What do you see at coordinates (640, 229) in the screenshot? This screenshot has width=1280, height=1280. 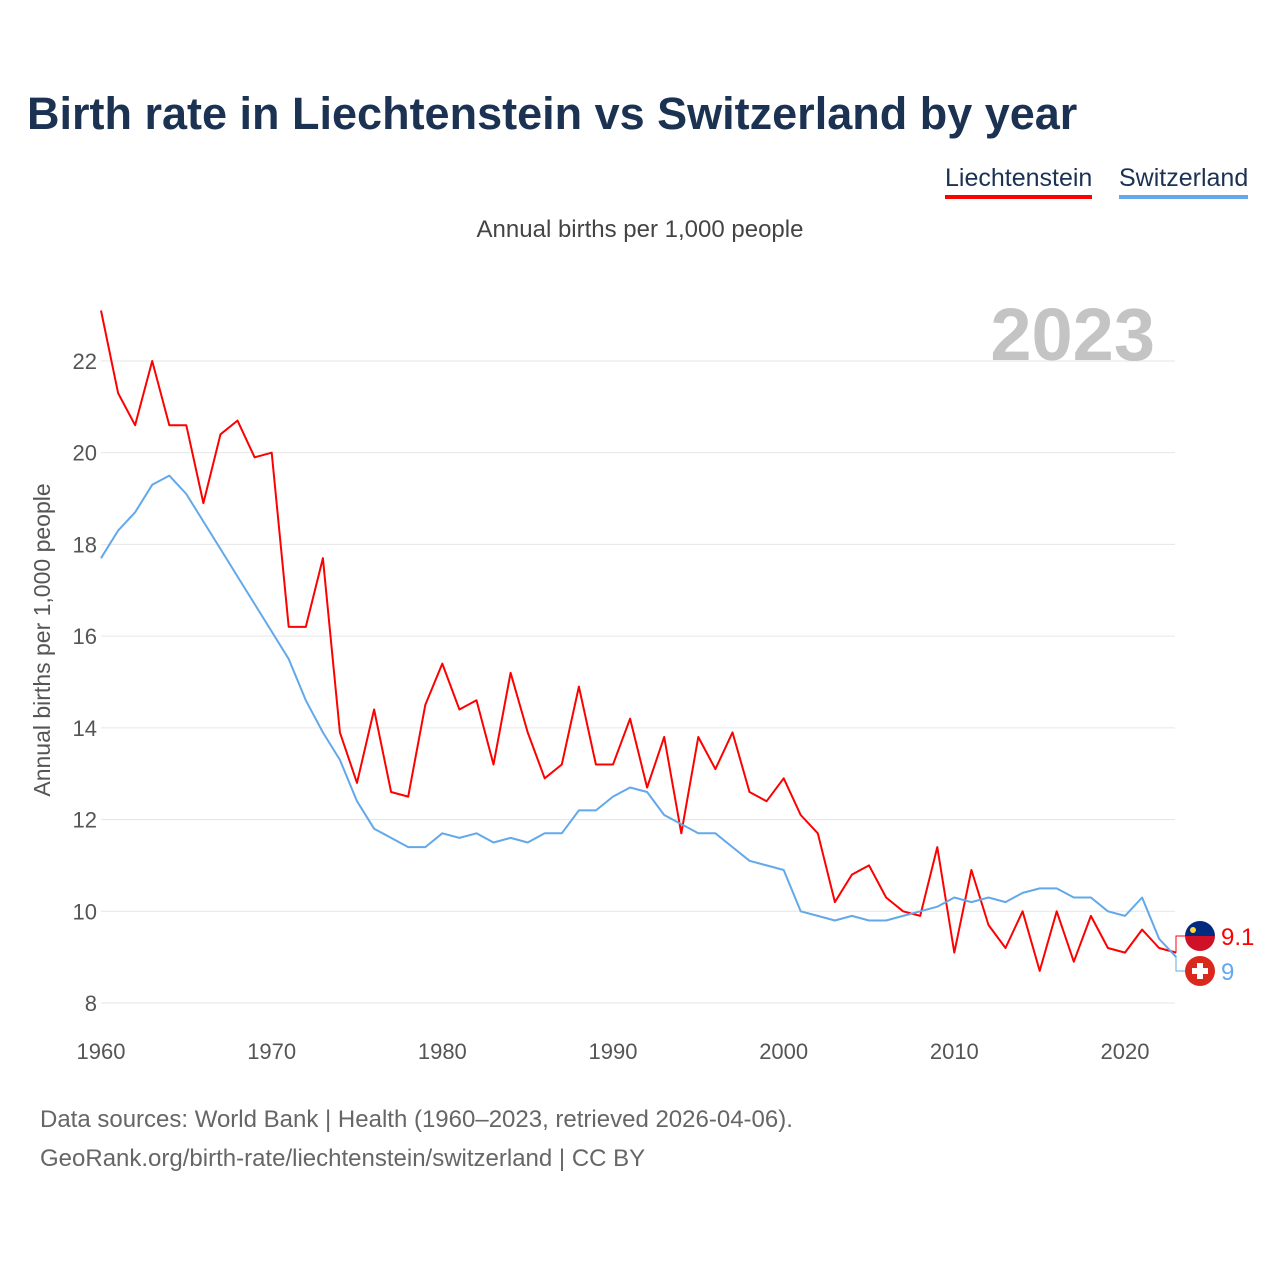 I see `chart-subtitle: Annual births per 1,000 people` at bounding box center [640, 229].